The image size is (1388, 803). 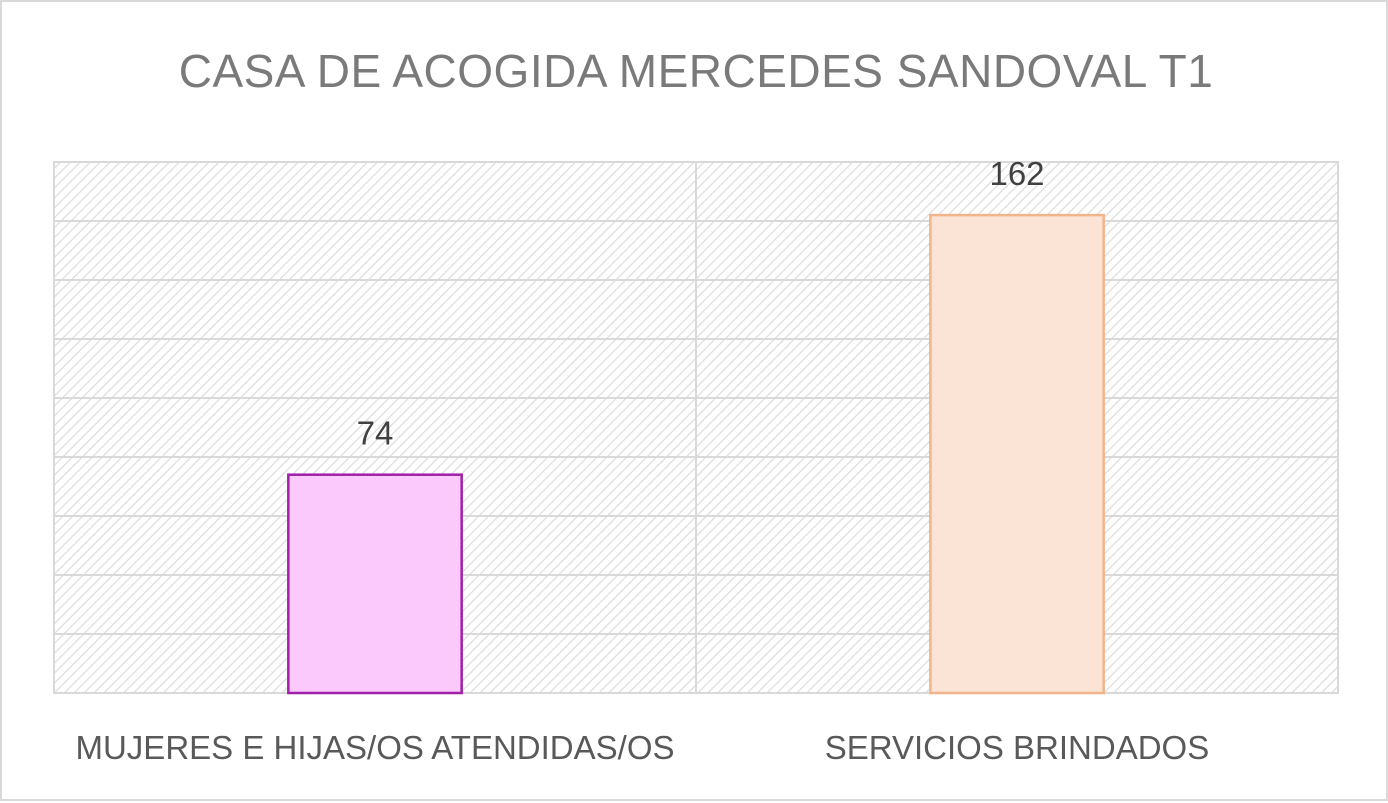 I want to click on data-label-1: 74, so click(x=375, y=433).